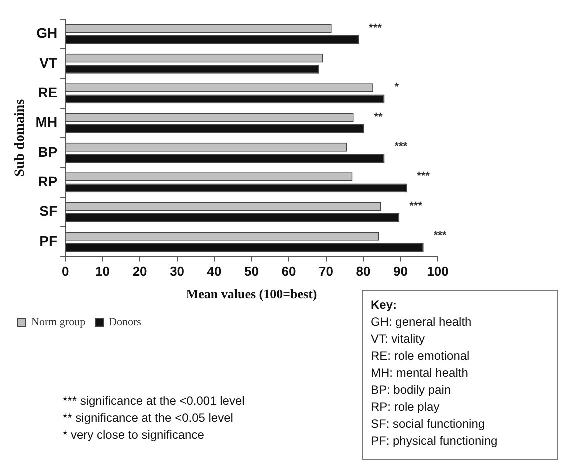 Image resolution: width=570 pixels, height=471 pixels. What do you see at coordinates (406, 407) in the screenshot?
I see `text: RP: role play` at bounding box center [406, 407].